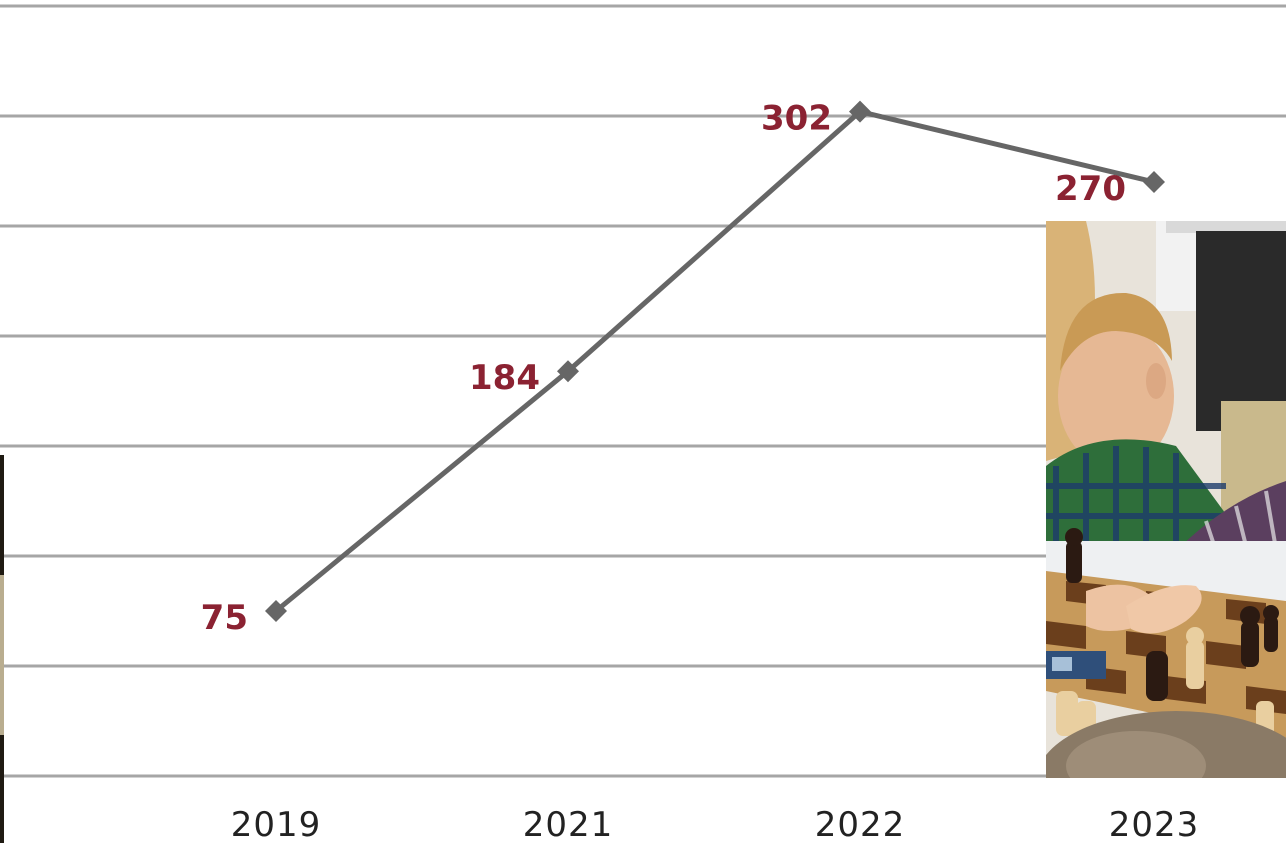 The image size is (1286, 843). Describe the element at coordinates (2, 649) in the screenshot. I see `photo-left-edge` at that location.